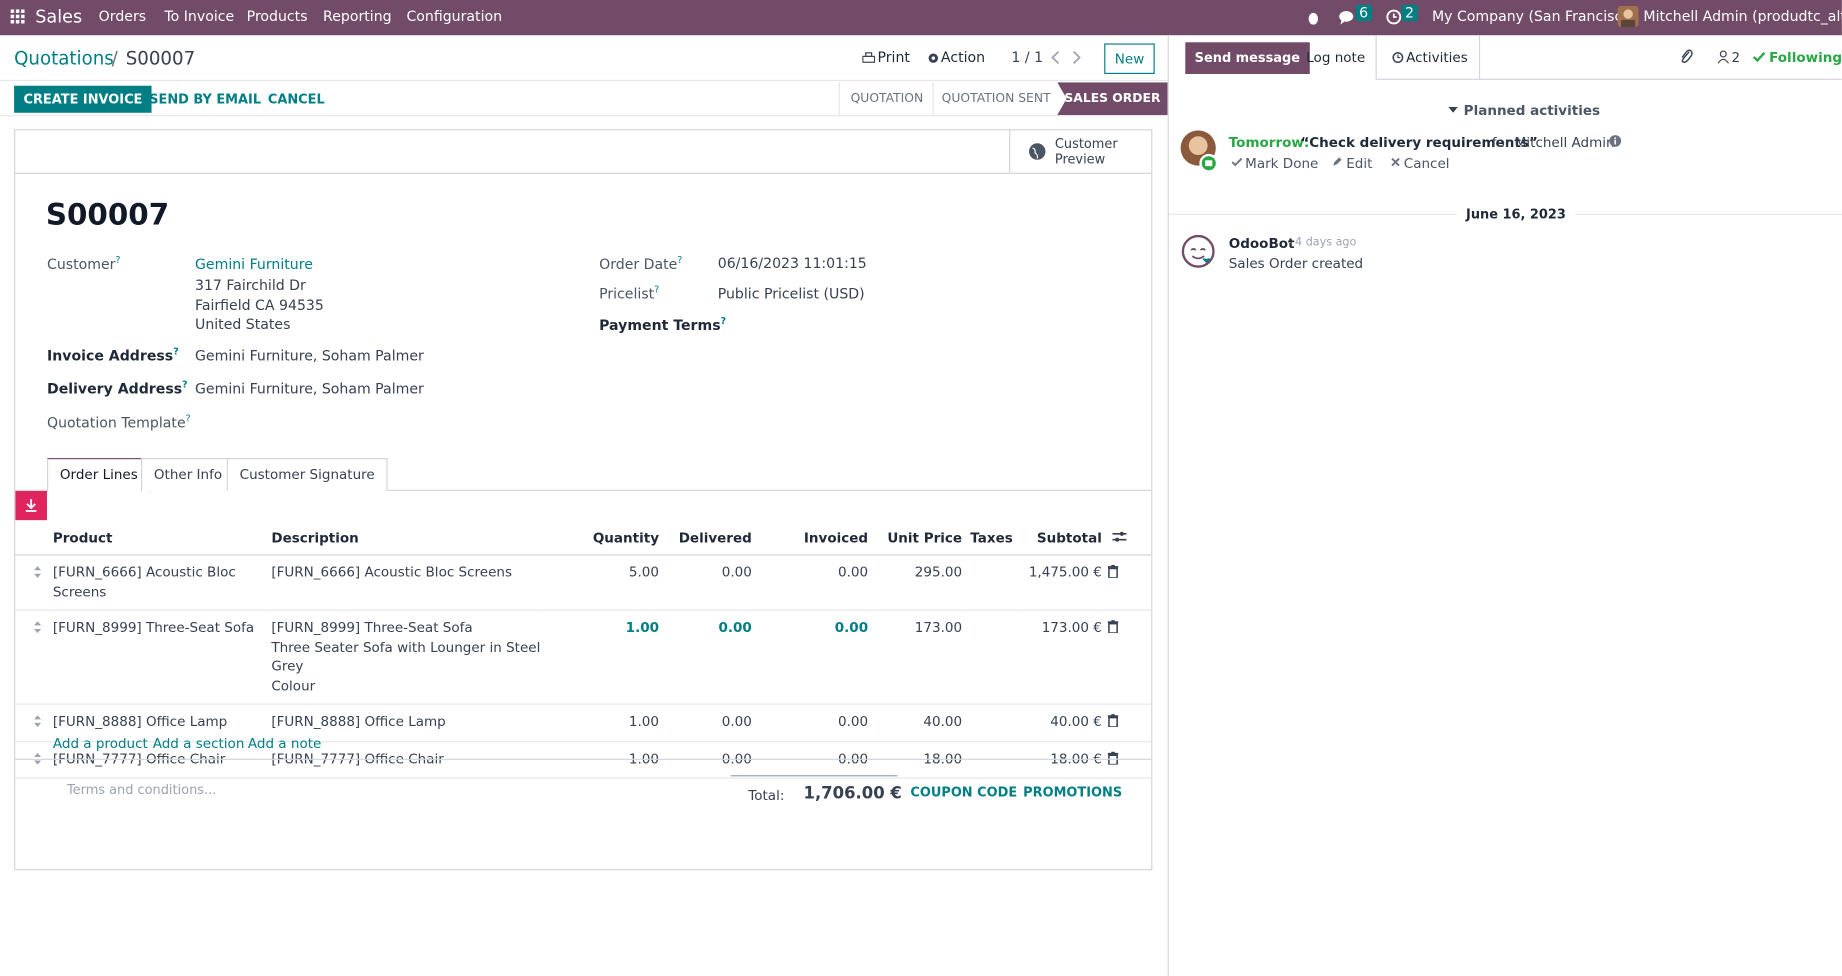  Describe the element at coordinates (963, 57) in the screenshot. I see `action-button: Action` at that location.